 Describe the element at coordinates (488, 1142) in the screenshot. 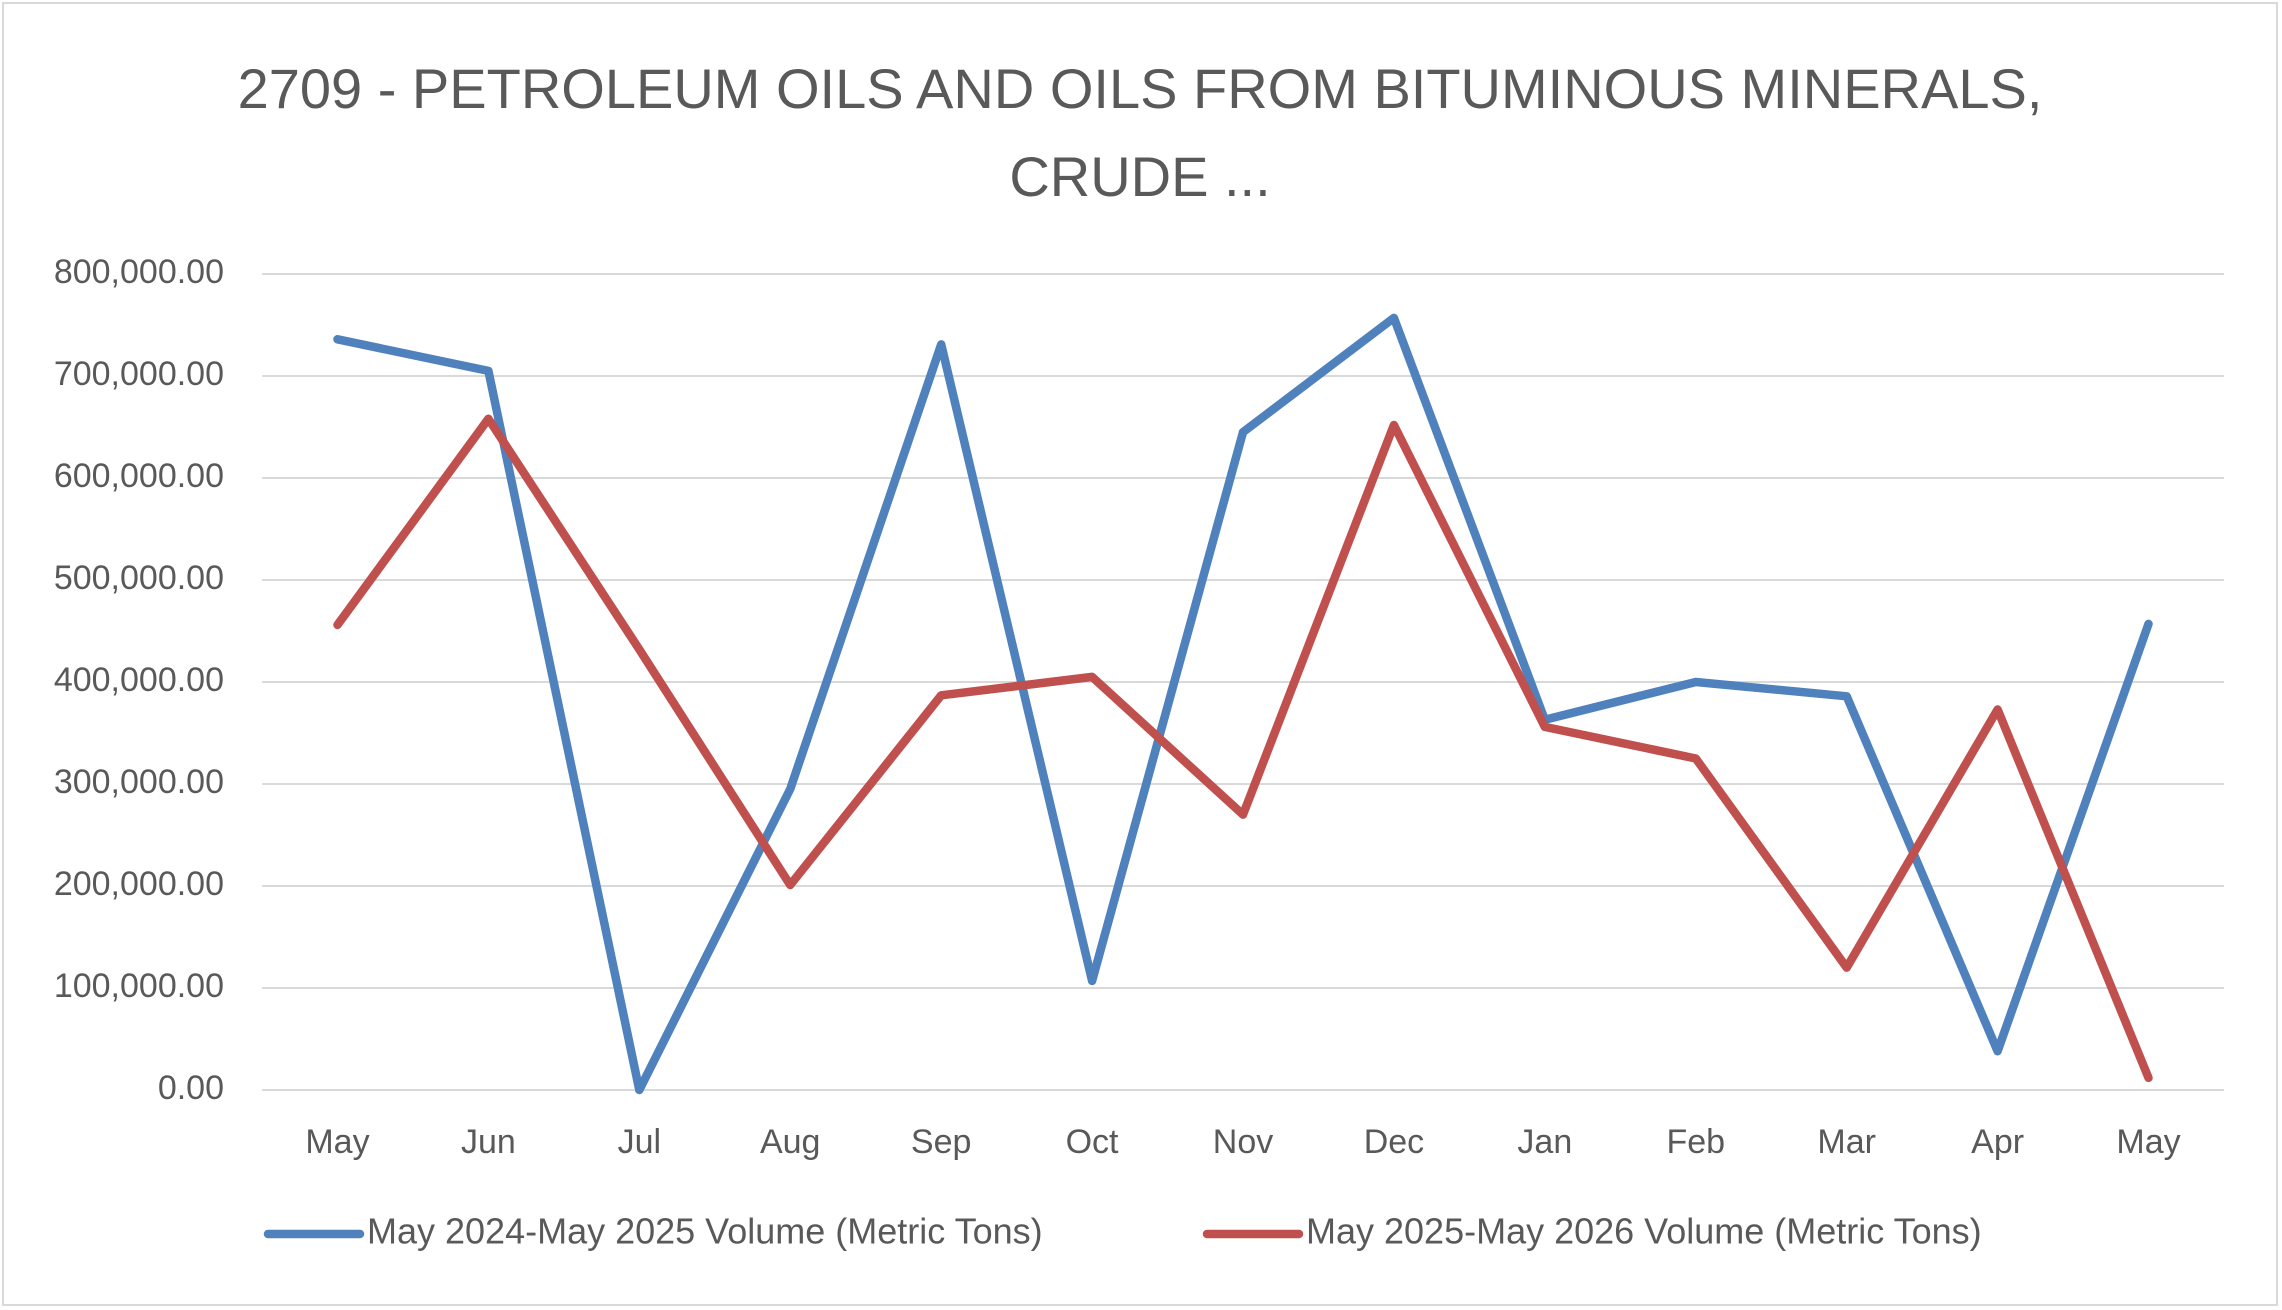

I see `x-tick-label: Jun` at that location.